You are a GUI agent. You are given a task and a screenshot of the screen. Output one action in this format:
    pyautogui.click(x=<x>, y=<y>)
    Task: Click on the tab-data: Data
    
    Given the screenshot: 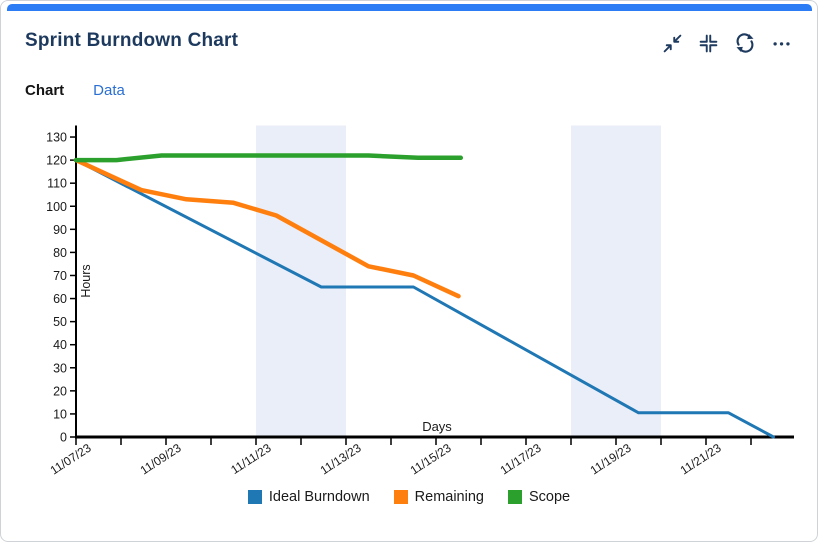 What is the action you would take?
    pyautogui.click(x=109, y=90)
    